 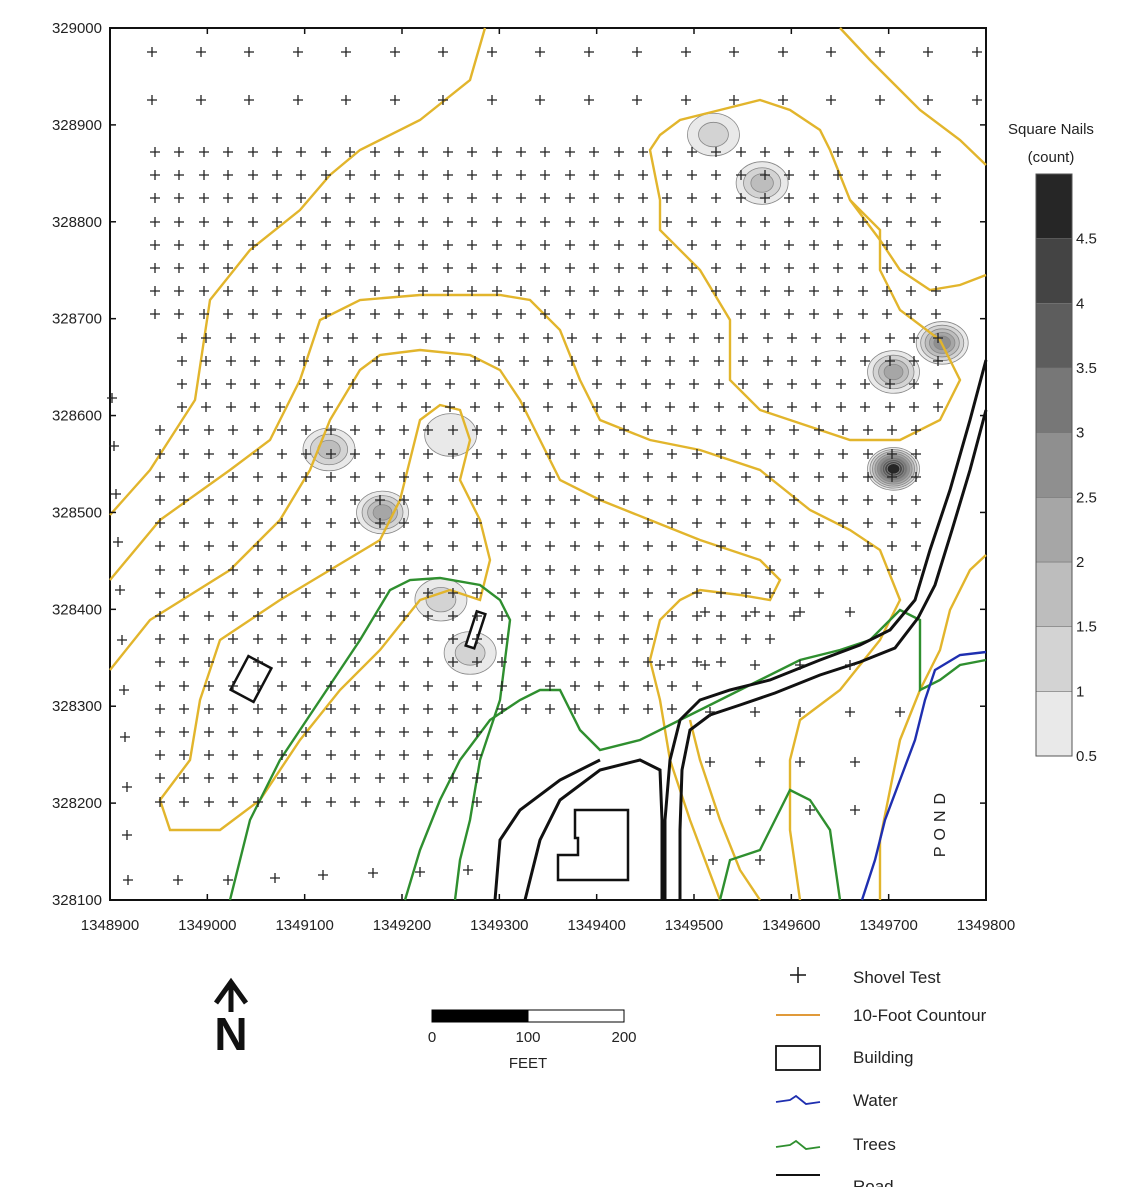 I want to click on legend-item-contour: 10-Foot Countour, so click(x=881, y=1015).